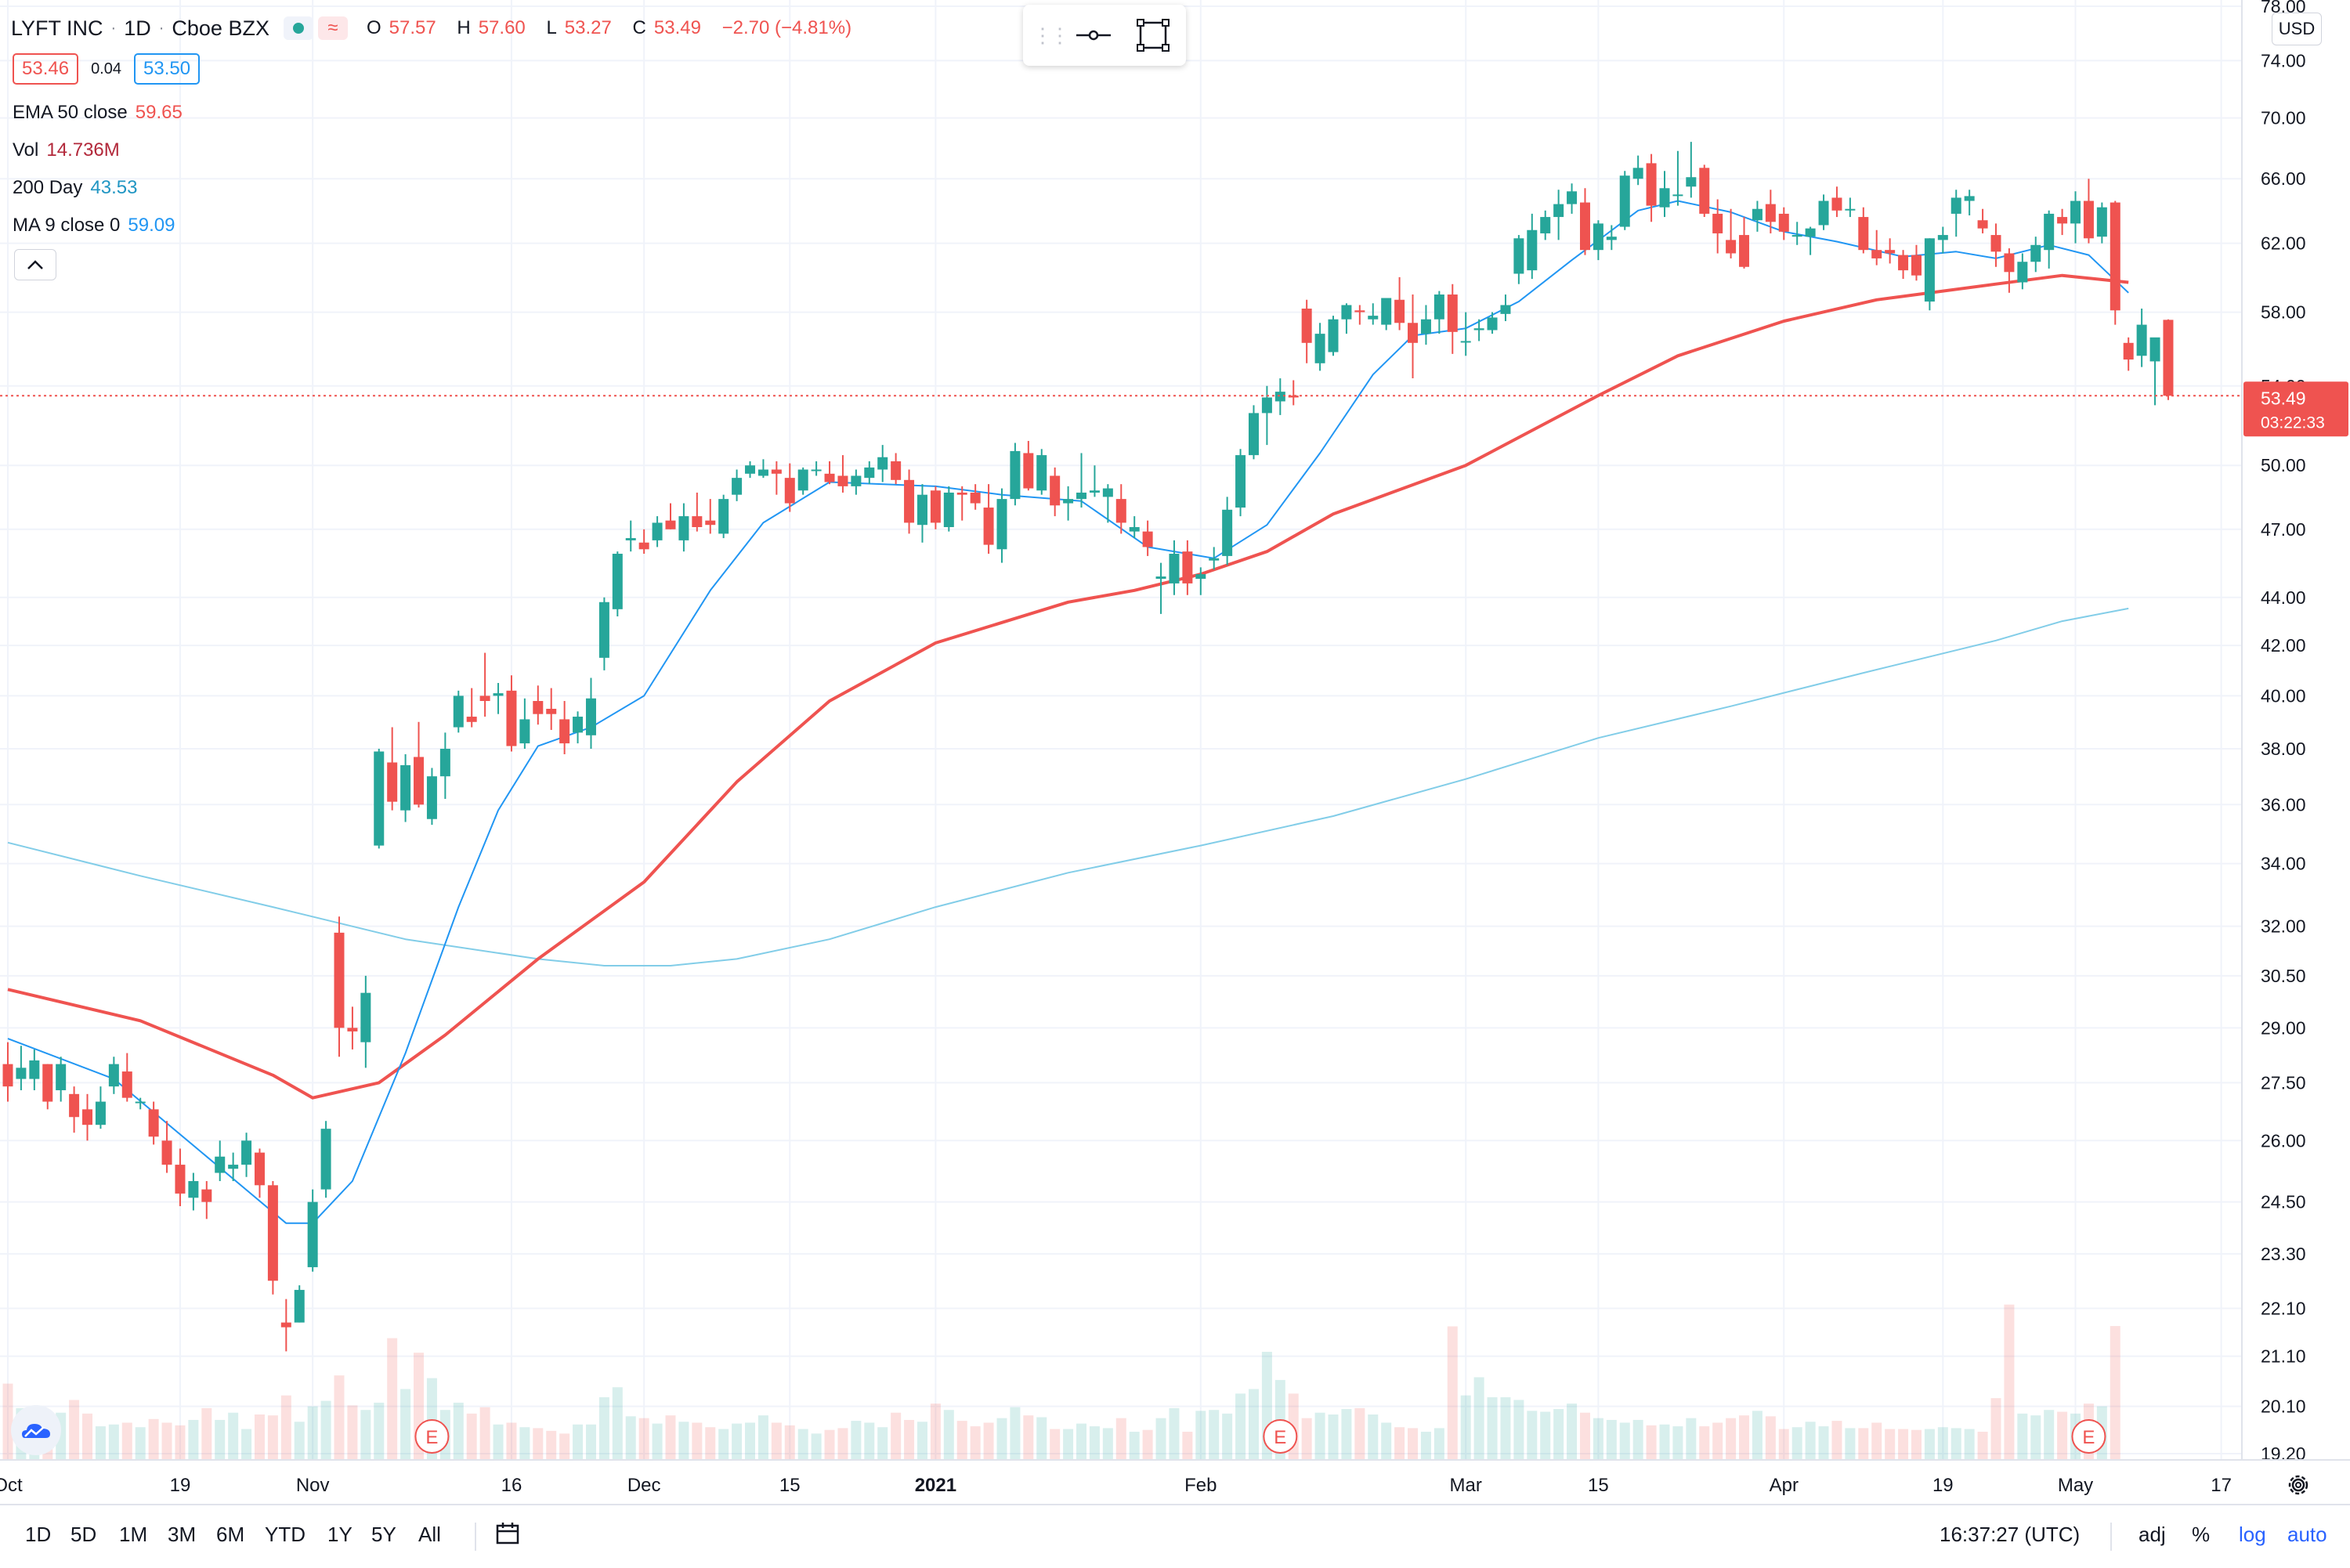 Image resolution: width=2350 pixels, height=1568 pixels. What do you see at coordinates (36, 1430) in the screenshot?
I see `tradingview-logo` at bounding box center [36, 1430].